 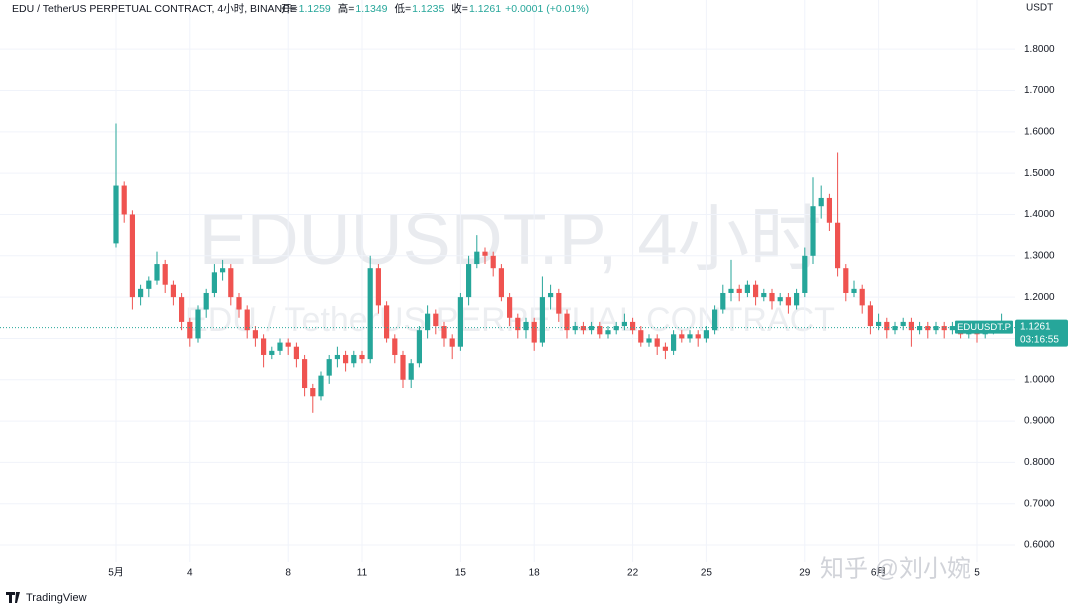 What do you see at coordinates (1039, 90) in the screenshot?
I see `y-tick-label: 1.7000` at bounding box center [1039, 90].